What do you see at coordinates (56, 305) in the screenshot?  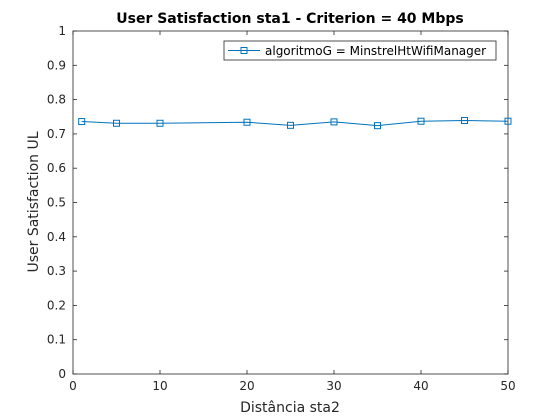 I see `y-tick-label: 0.2` at bounding box center [56, 305].